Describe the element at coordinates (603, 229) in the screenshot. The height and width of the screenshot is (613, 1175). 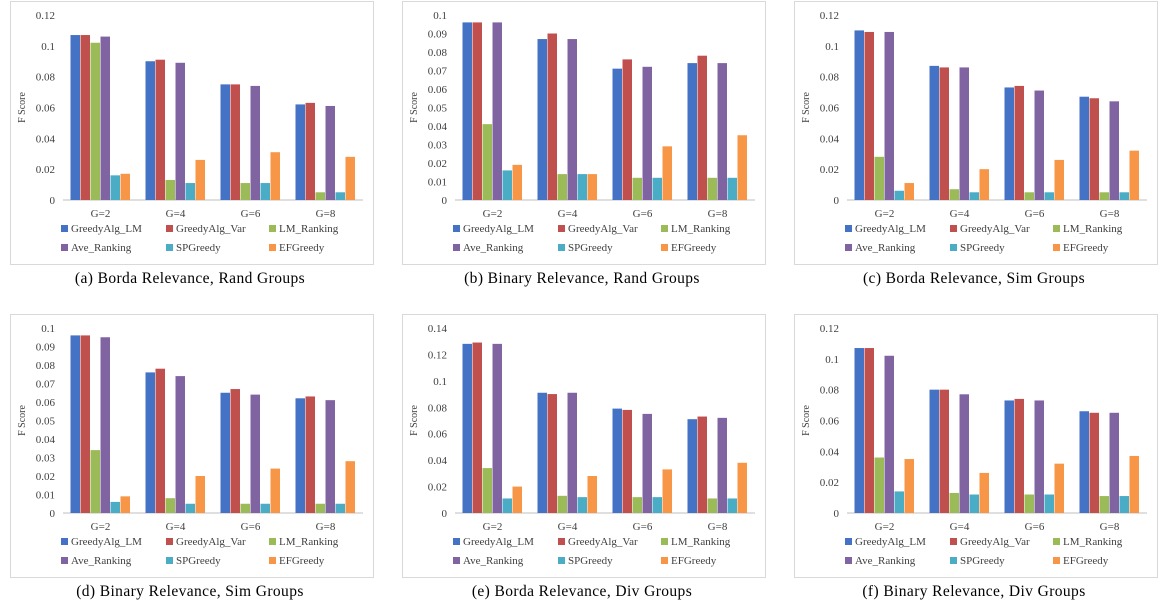
I see `legend-label-greedyalg-var: GreedyAlg_Var` at that location.